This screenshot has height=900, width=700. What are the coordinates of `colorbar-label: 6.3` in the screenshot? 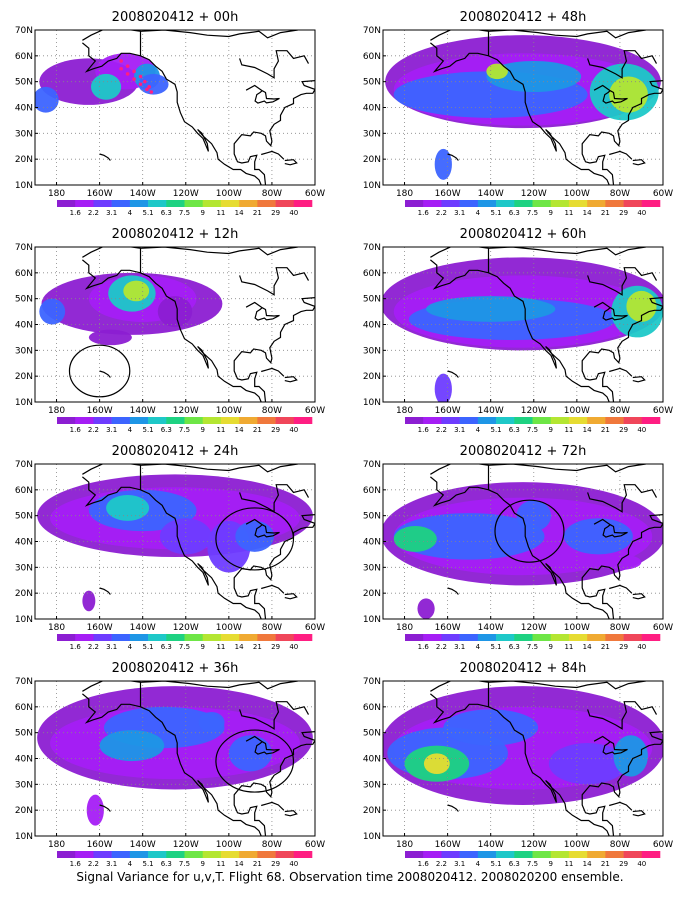 It's located at (514, 647).